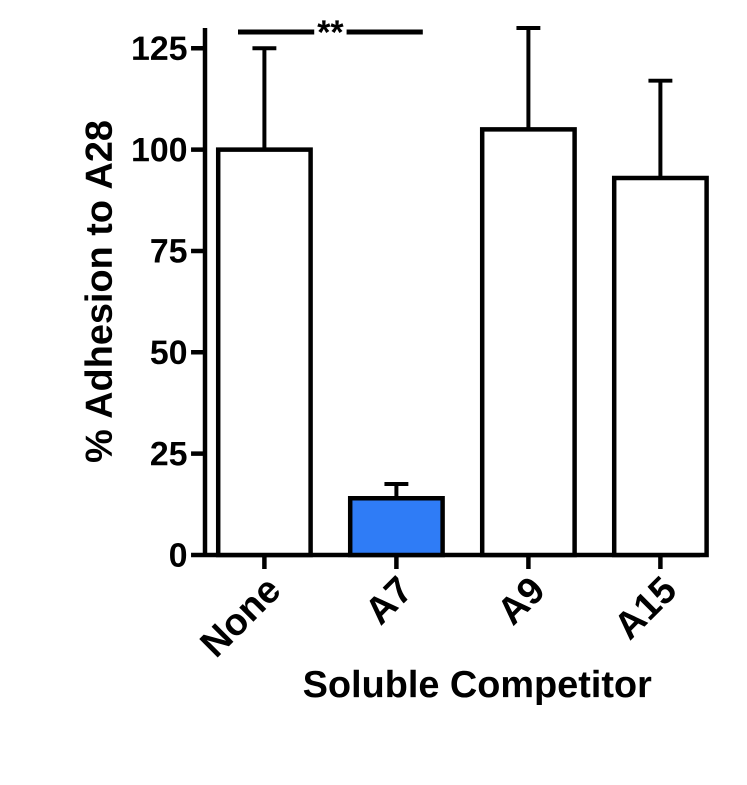 This screenshot has height=785, width=747. Describe the element at coordinates (168, 352) in the screenshot. I see `y-tick-label: 50` at that location.